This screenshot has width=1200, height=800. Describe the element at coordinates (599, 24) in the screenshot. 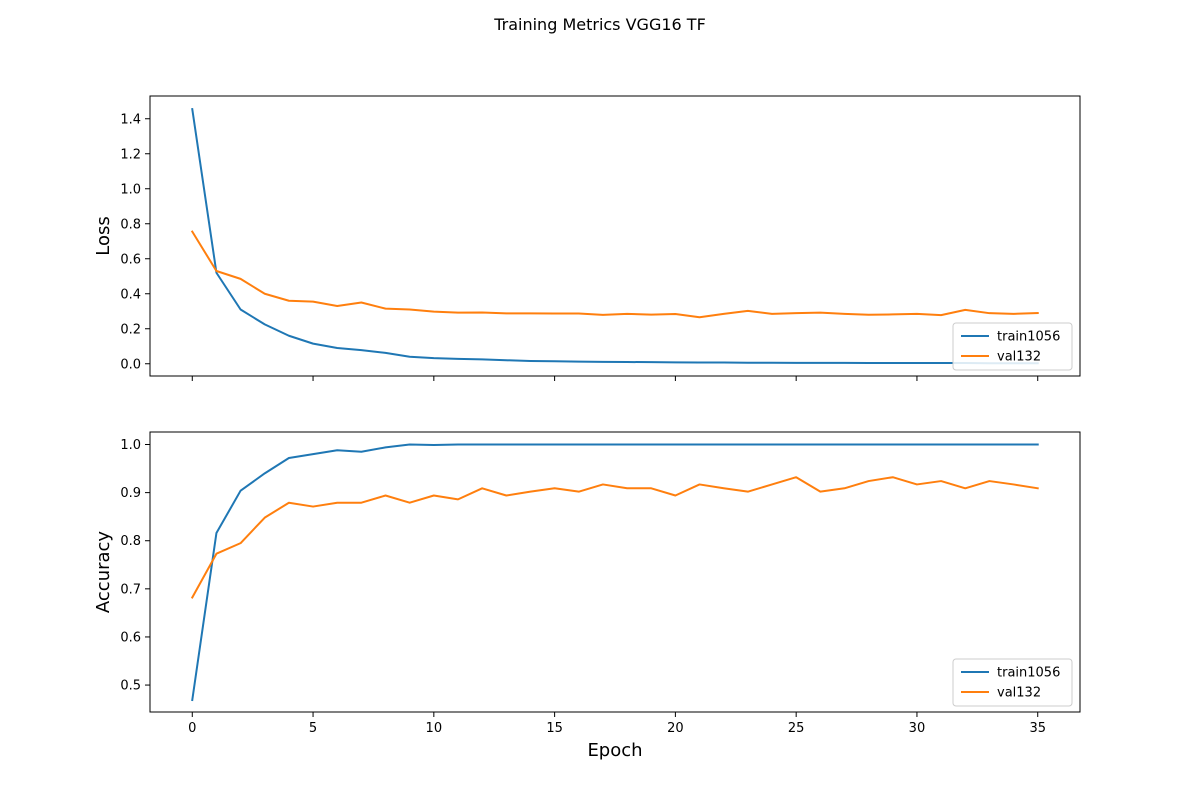

I see `figure-title: Training Metrics VGG16 TF` at that location.